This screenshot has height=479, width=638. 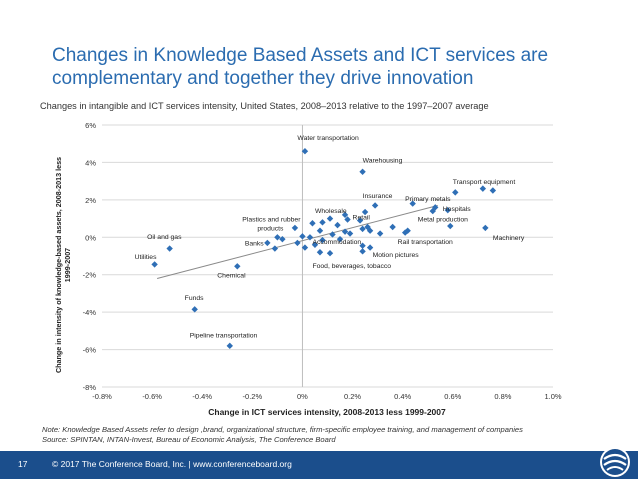 I want to click on point-label: Retail, so click(x=362, y=218).